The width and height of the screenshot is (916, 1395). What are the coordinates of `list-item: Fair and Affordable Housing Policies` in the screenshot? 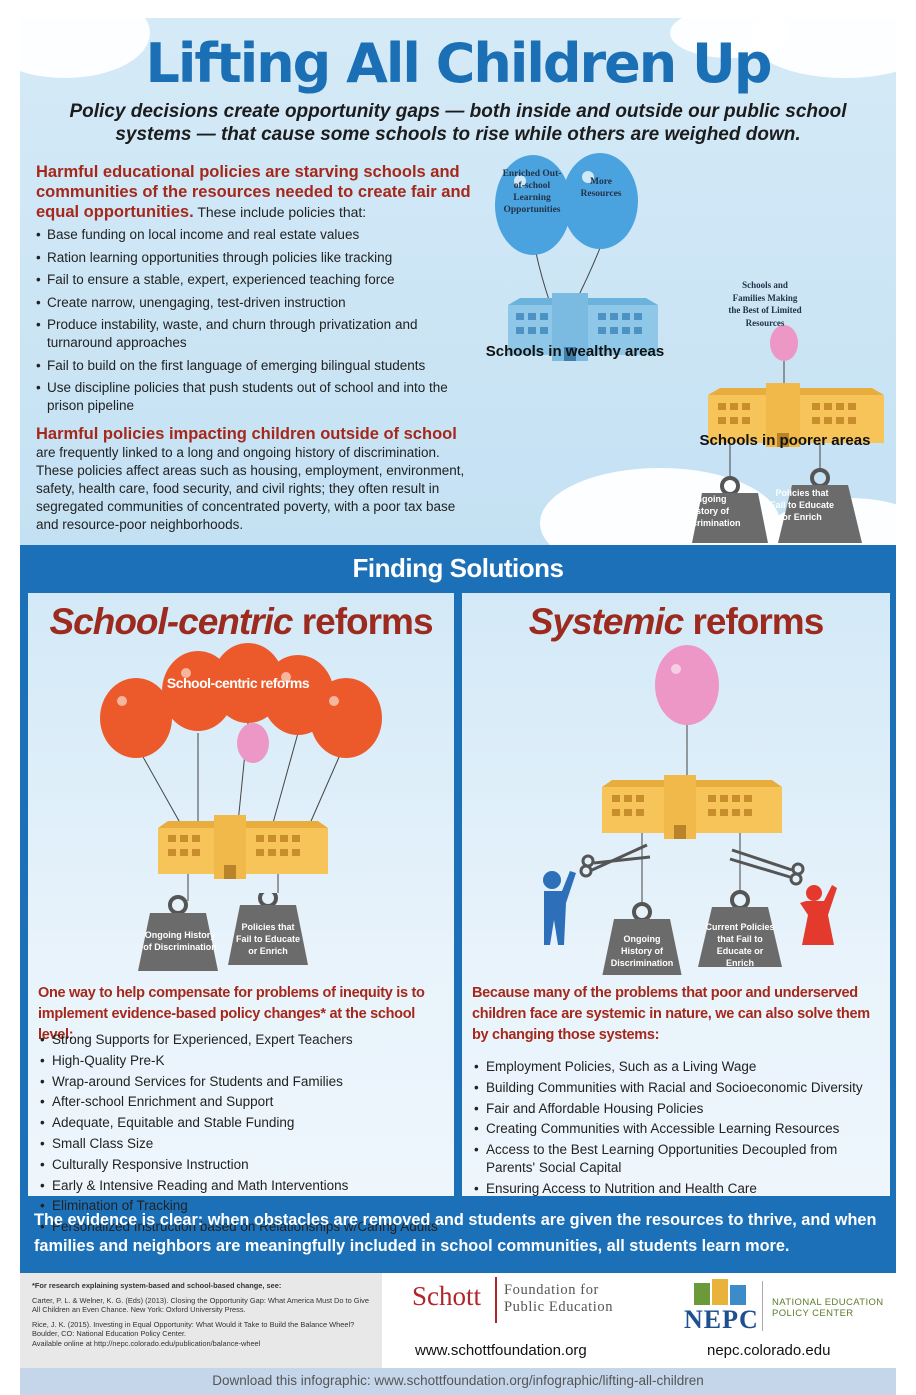 It's located at (680, 1109).